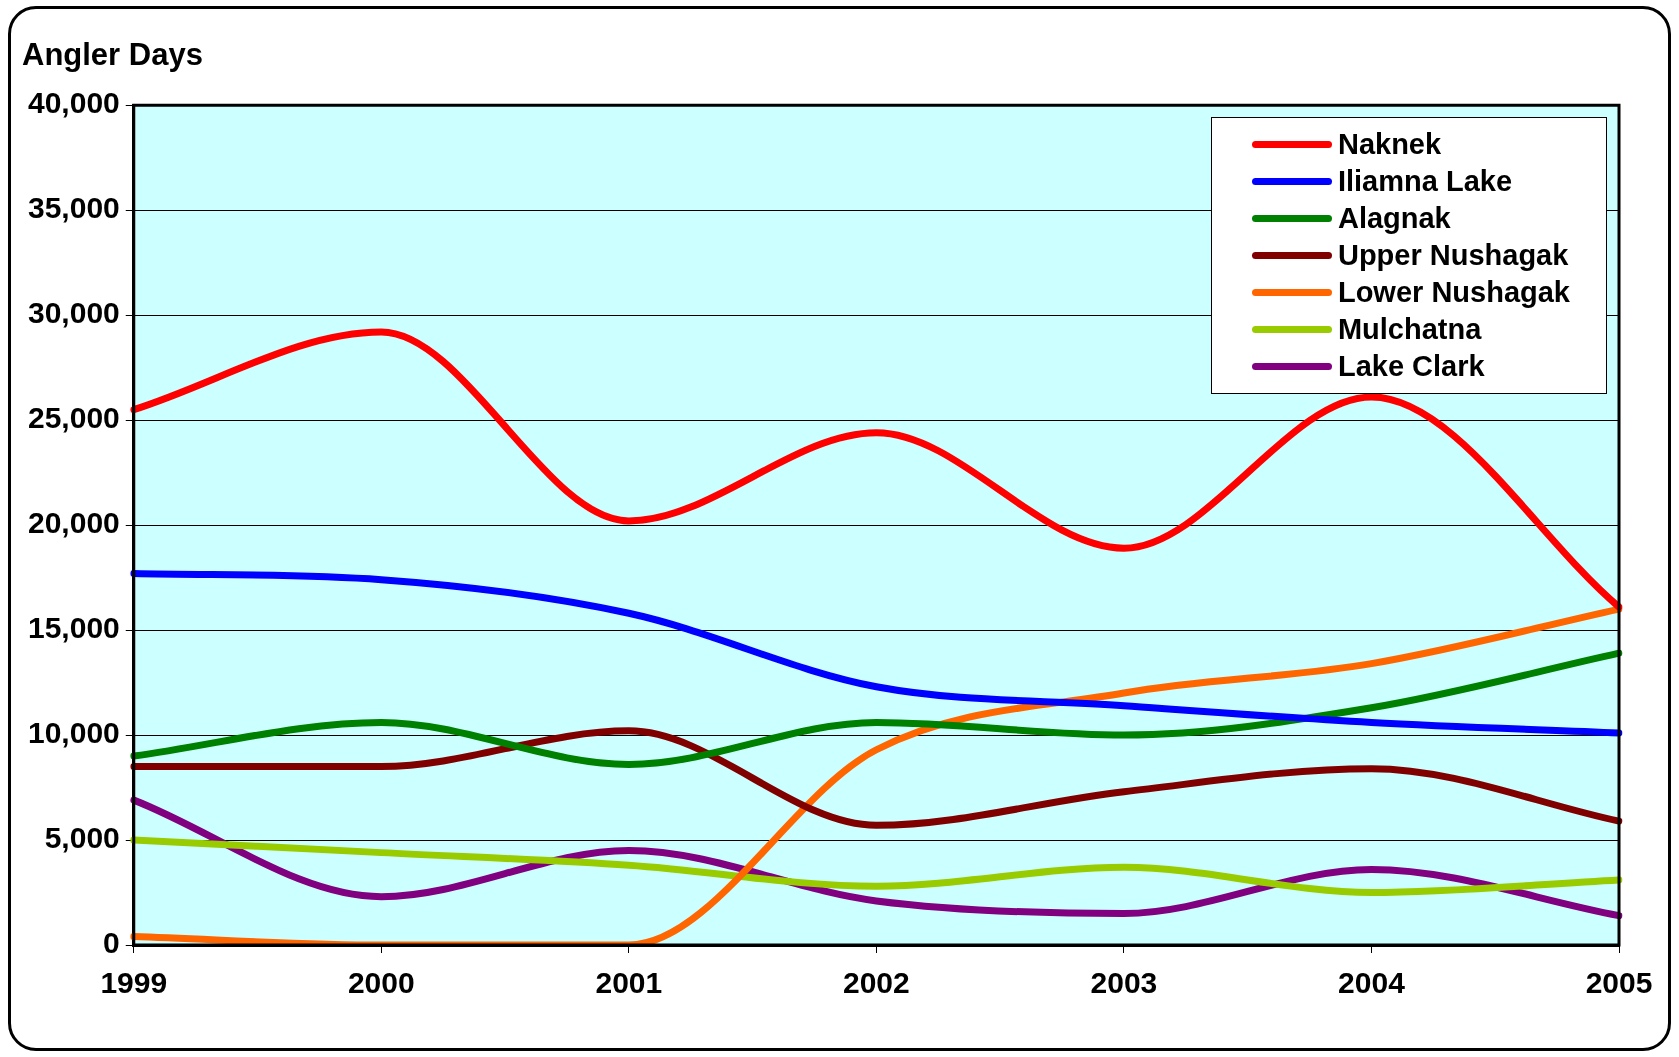 Image resolution: width=1679 pixels, height=1057 pixels. Describe the element at coordinates (381, 983) in the screenshot. I see `x-tick-label: 2000` at that location.